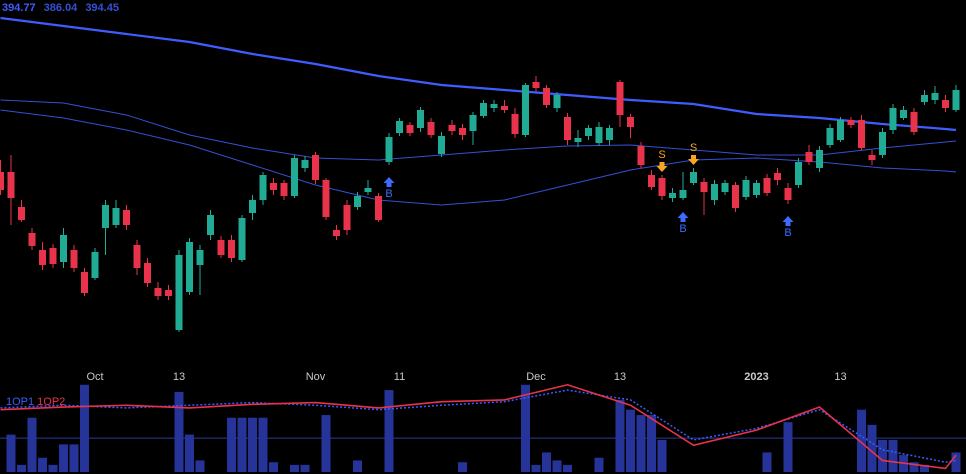  Describe the element at coordinates (840, 377) in the screenshot. I see `x-tick-label: 13` at that location.